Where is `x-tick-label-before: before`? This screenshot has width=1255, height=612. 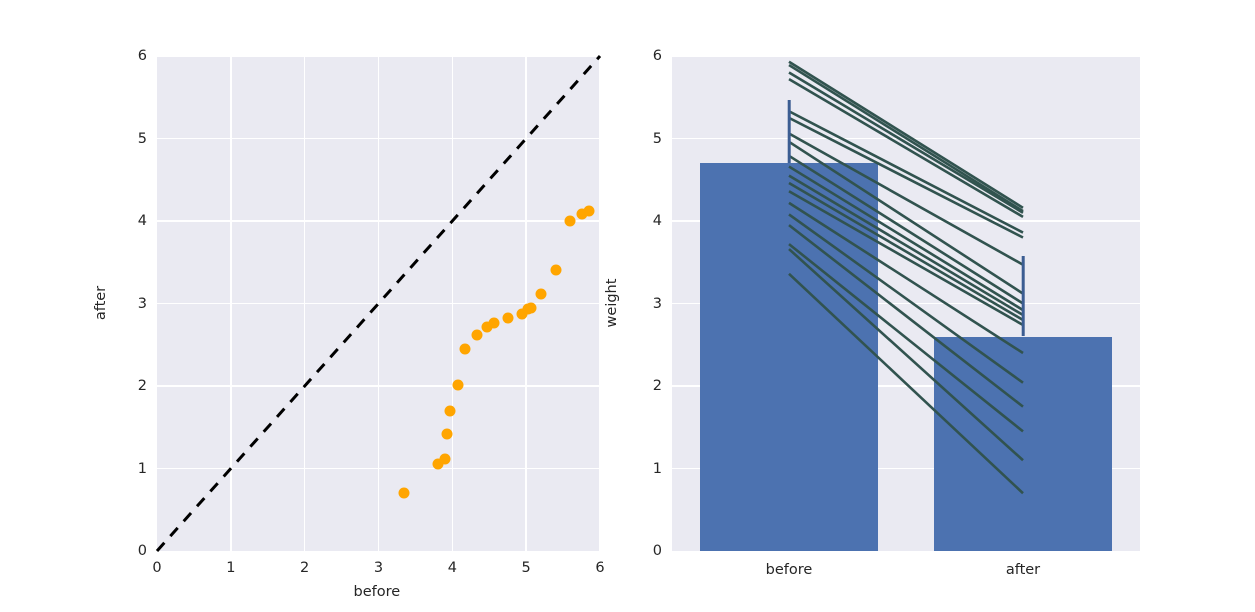 x-tick-label-before: before is located at coordinates (789, 570).